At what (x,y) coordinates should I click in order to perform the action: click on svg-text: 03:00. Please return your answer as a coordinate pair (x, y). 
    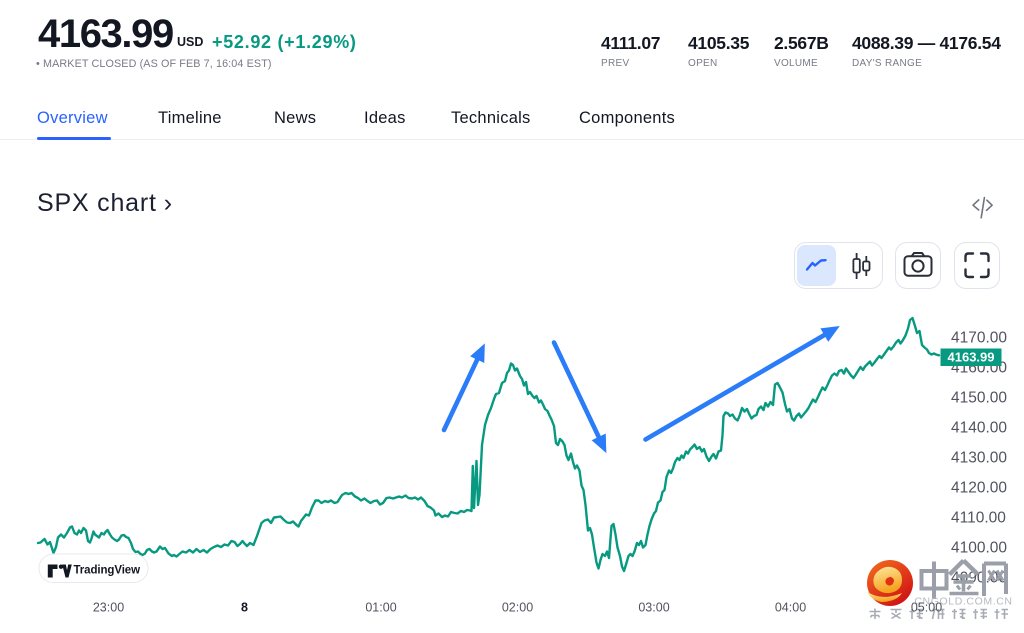
    Looking at the image, I should click on (653, 608).